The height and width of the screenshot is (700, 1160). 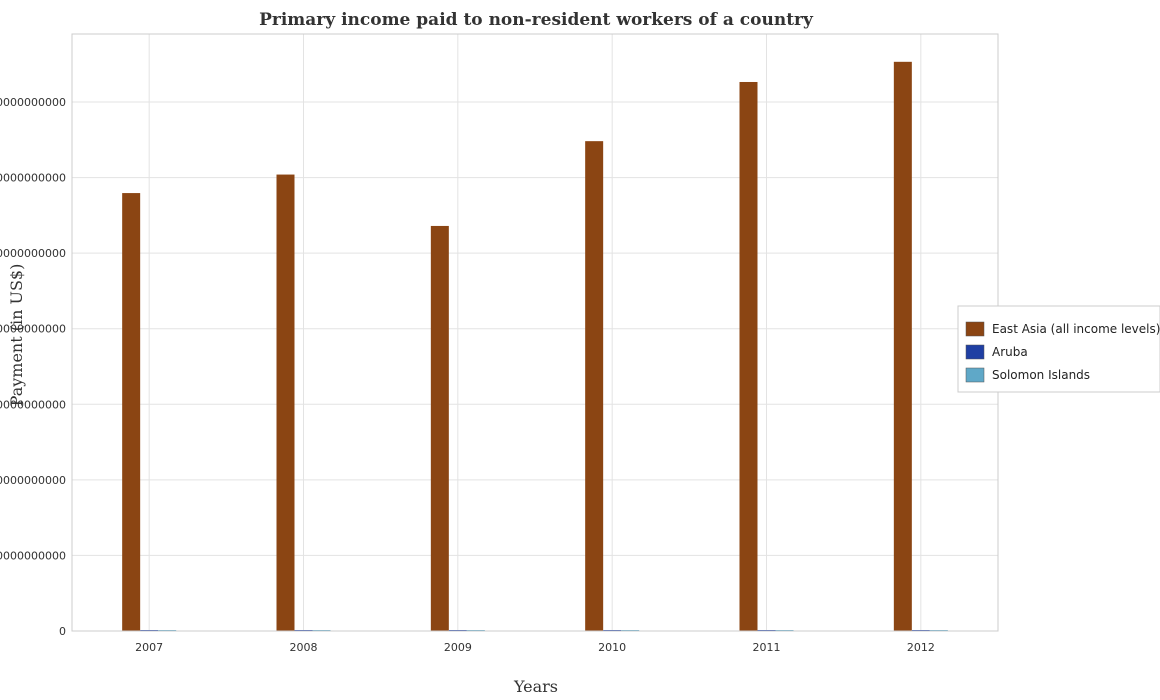 What do you see at coordinates (612, 647) in the screenshot?
I see `x-tick-label: 2010` at bounding box center [612, 647].